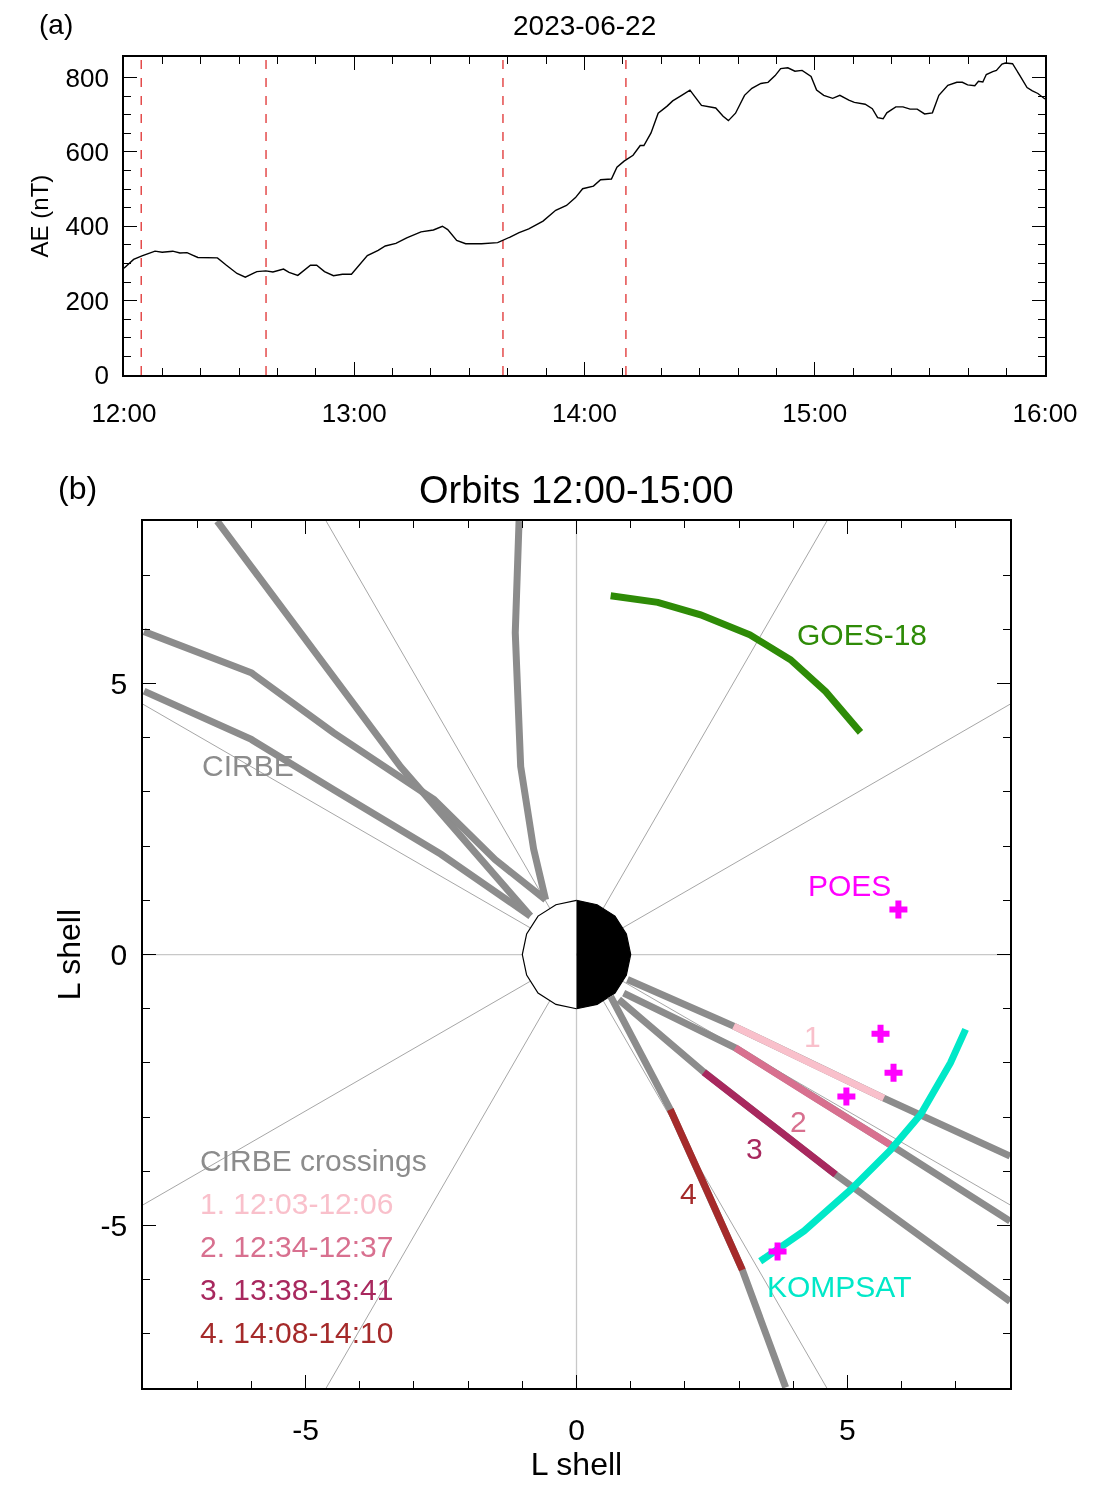  Describe the element at coordinates (297, 1289) in the screenshot. I see `text: 3. 13:38-13:41` at that location.